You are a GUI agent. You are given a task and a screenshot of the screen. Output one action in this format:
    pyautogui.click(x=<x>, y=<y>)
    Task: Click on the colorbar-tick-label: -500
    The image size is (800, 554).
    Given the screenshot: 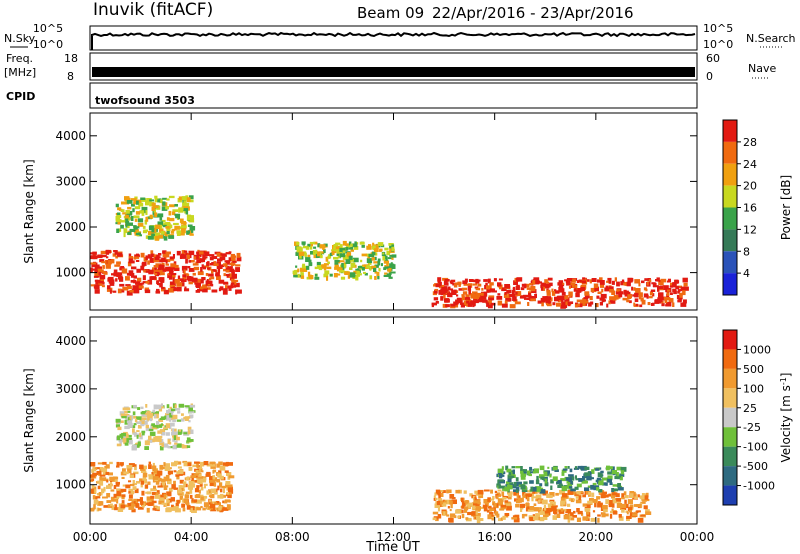 What is the action you would take?
    pyautogui.click(x=755, y=466)
    